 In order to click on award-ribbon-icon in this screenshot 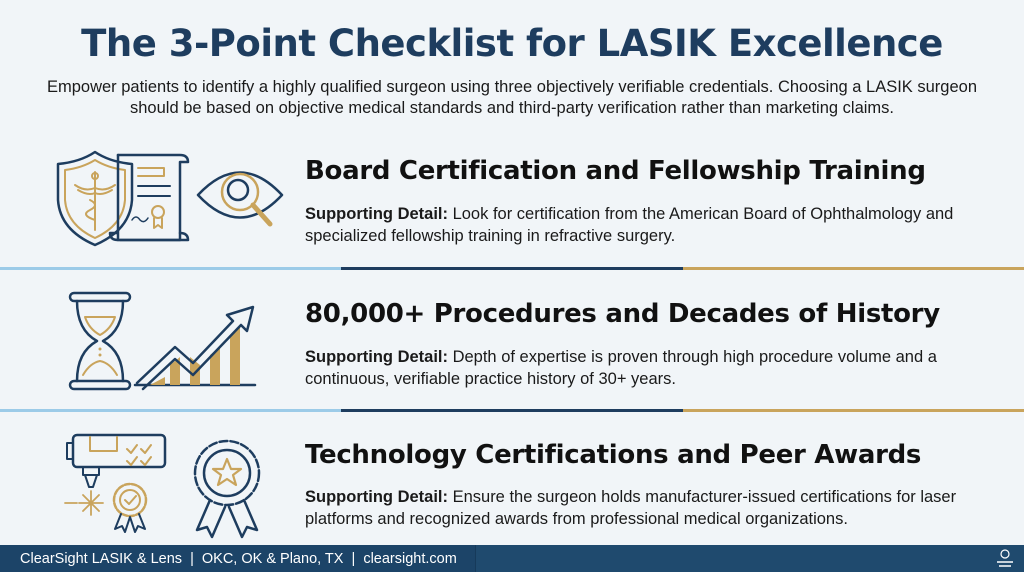, I will do `click(227, 489)`.